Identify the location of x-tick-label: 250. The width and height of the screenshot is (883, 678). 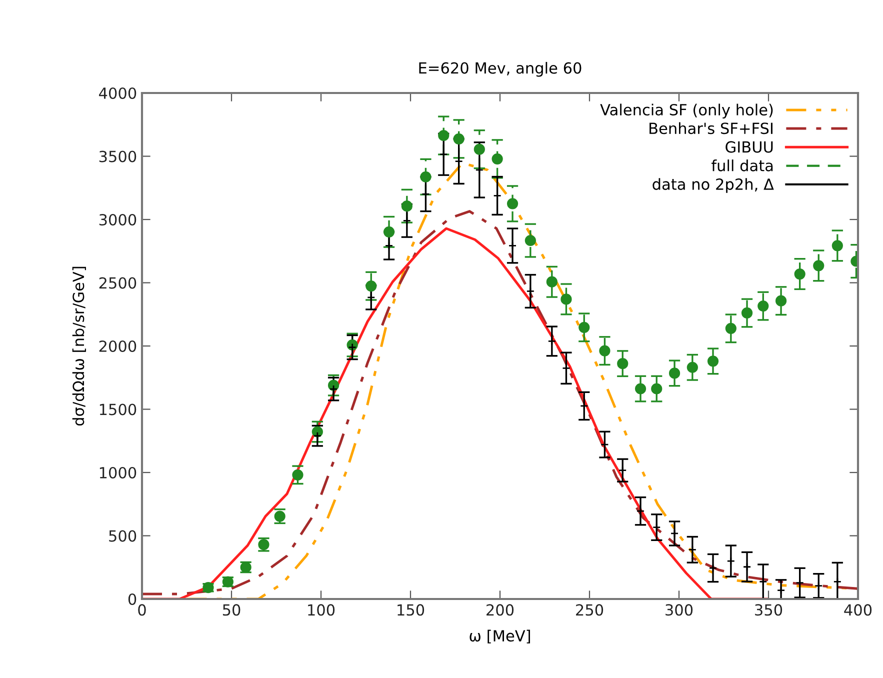
(590, 610).